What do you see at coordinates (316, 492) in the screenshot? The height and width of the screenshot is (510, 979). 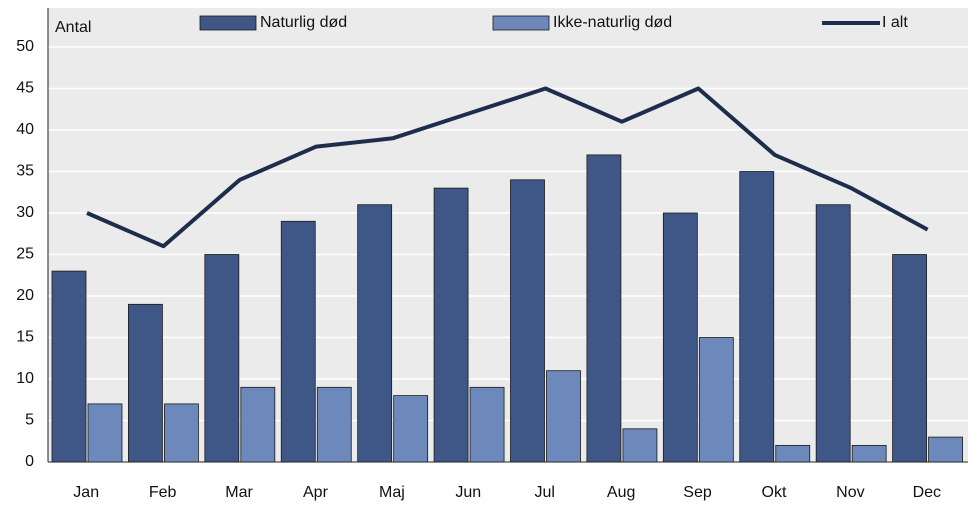 I see `x-tick-label: Apr` at bounding box center [316, 492].